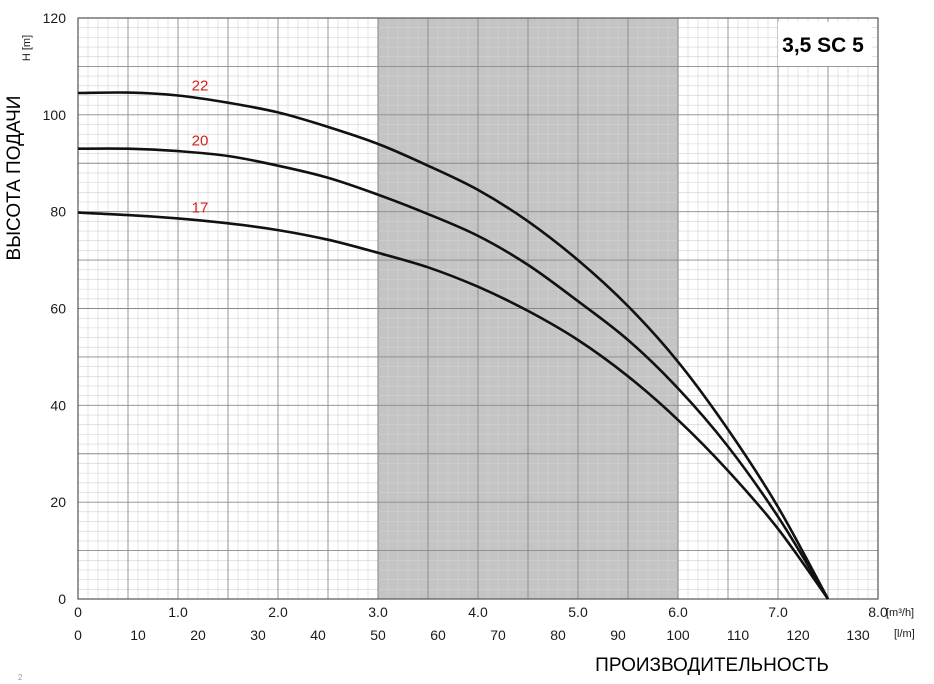 Image resolution: width=934 pixels, height=684 pixels. What do you see at coordinates (558, 635) in the screenshot?
I see `x2-tick-label: 80` at bounding box center [558, 635].